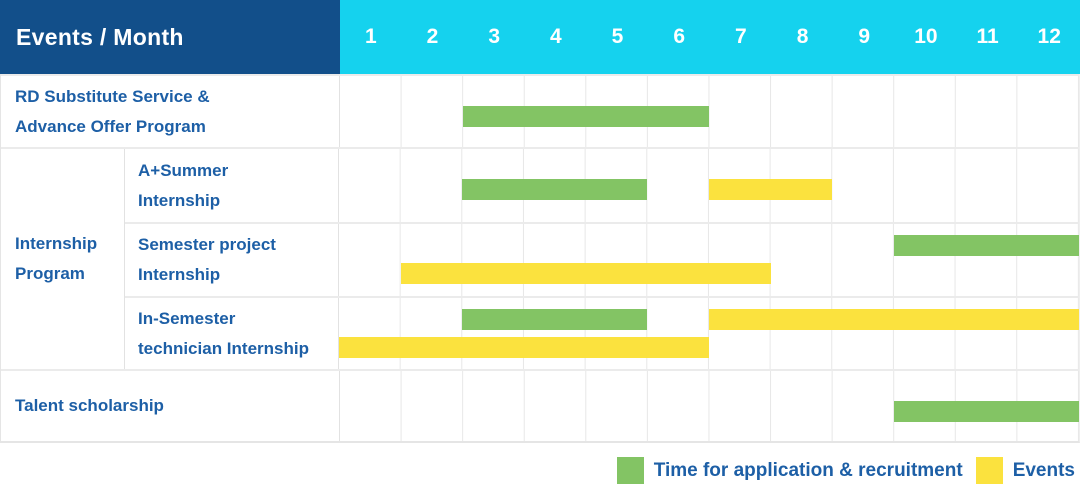 The width and height of the screenshot is (1080, 494). I want to click on legend-label: Time for application & recruitment, so click(808, 470).